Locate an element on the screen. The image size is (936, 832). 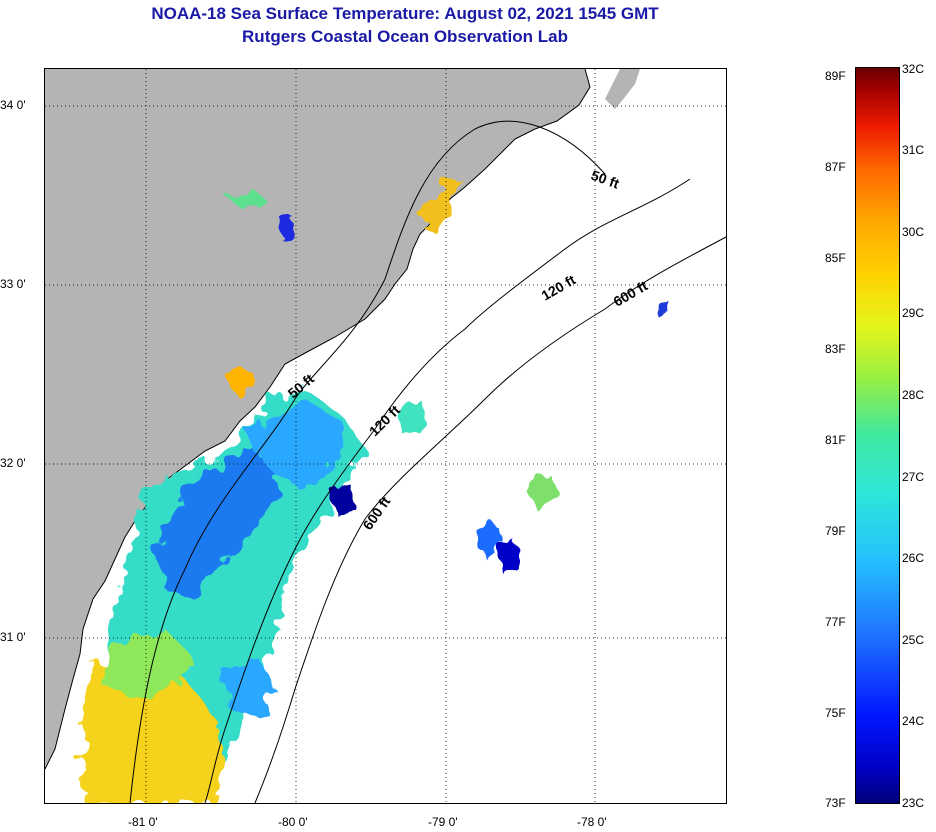
lon-label-81: -81 0' is located at coordinates (143, 822).